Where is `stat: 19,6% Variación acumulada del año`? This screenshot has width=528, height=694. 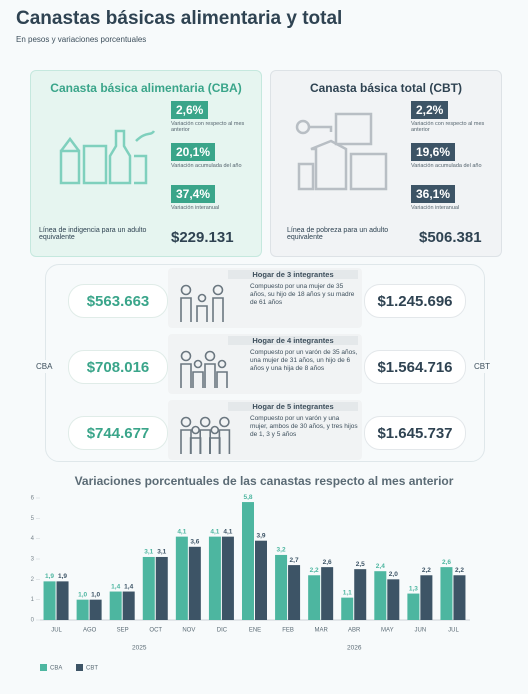 stat: 19,6% Variación acumulada del año is located at coordinates (451, 156).